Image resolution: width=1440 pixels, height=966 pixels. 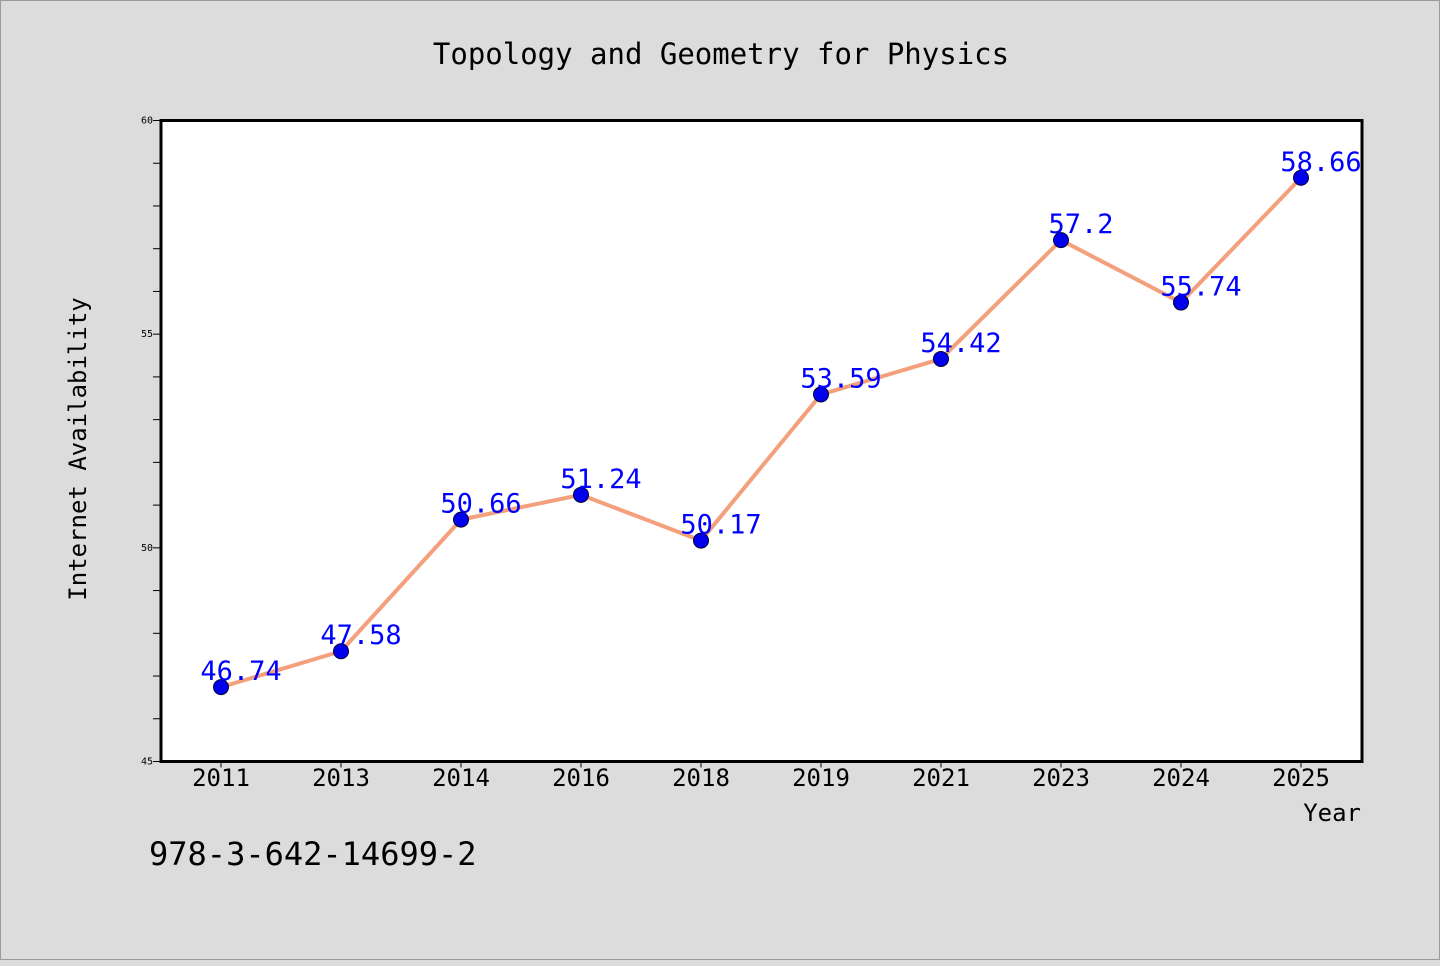 What do you see at coordinates (480, 504) in the screenshot?
I see `data-label: 50.66` at bounding box center [480, 504].